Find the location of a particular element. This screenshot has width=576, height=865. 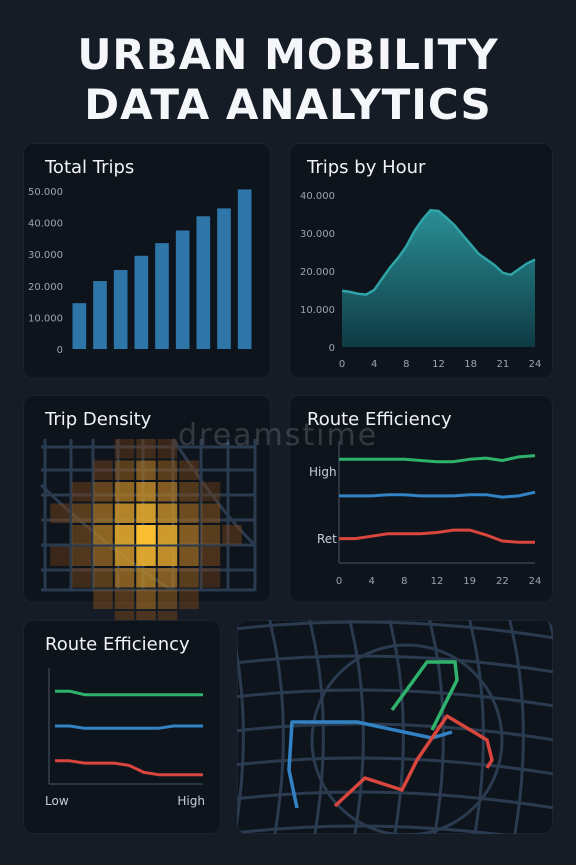

route-efficiency-title-2: Route Efficiency is located at coordinates (117, 644).